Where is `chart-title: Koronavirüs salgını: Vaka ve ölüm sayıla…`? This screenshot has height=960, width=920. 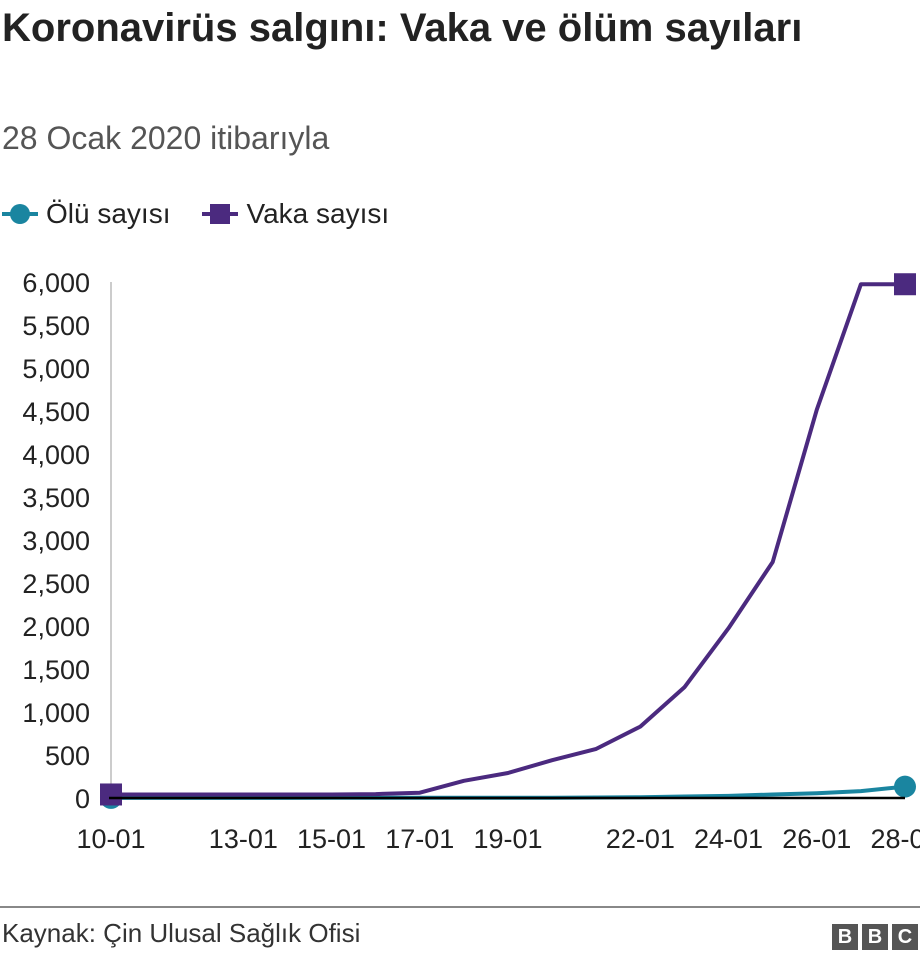 chart-title: Koronavirüs salgını: Vaka ve ölüm sayıla… is located at coordinates (402, 28).